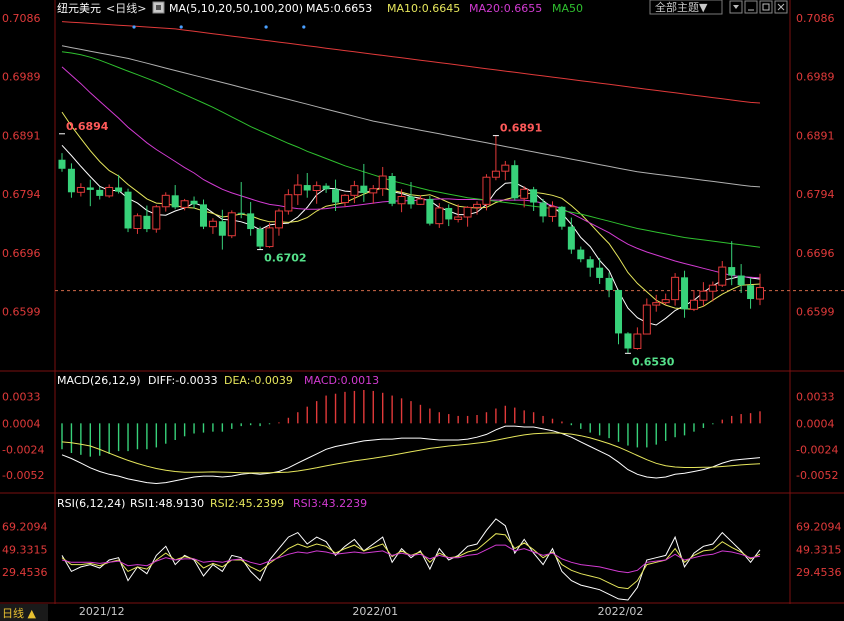  I want to click on macd-dea-line, so click(411, 453).